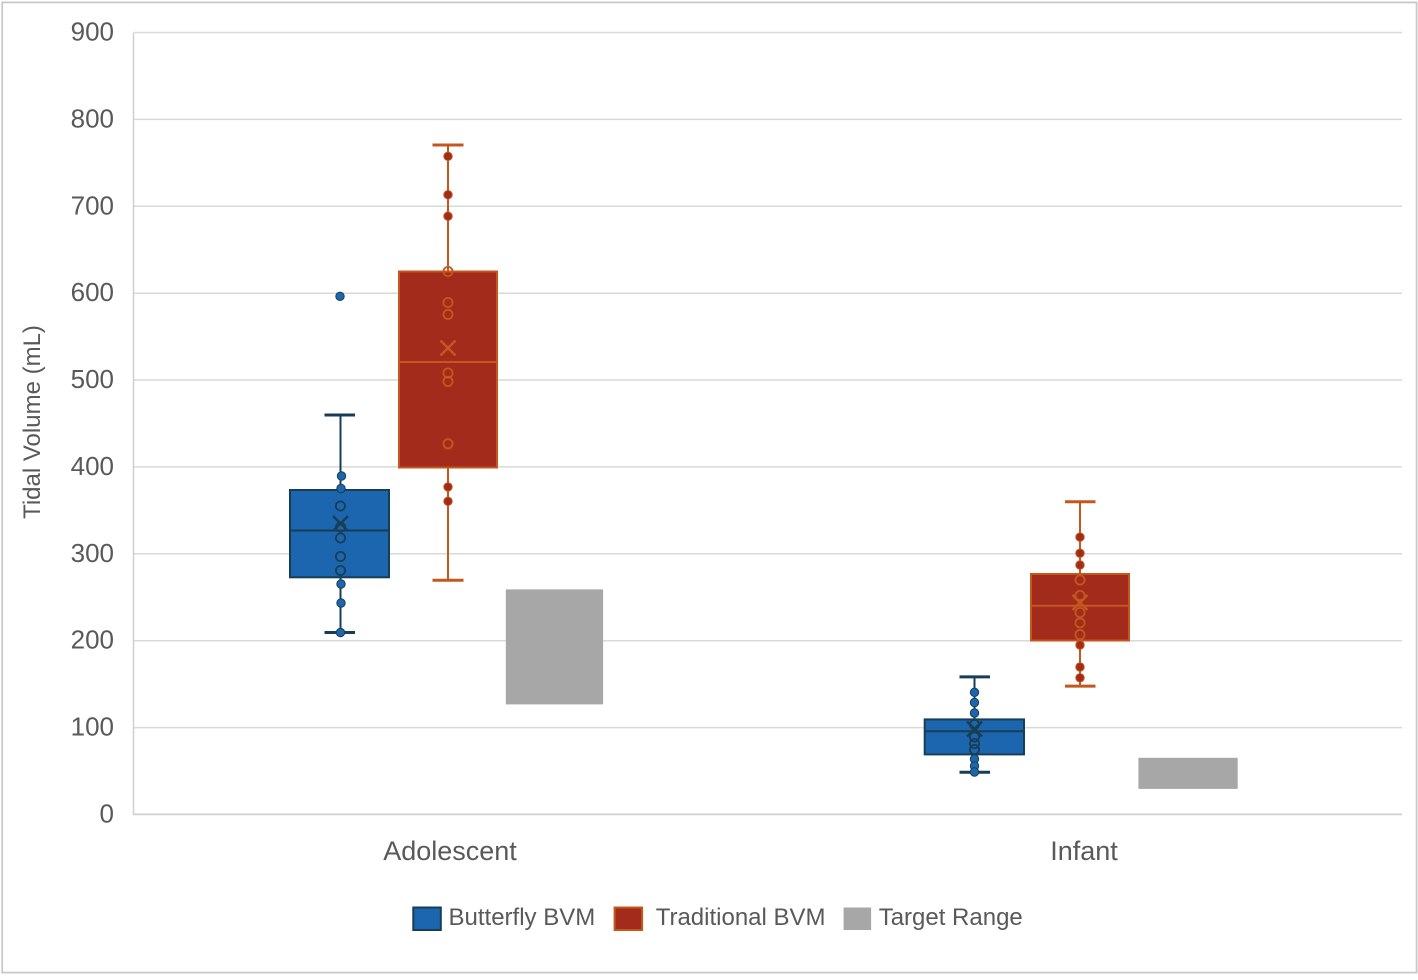 The height and width of the screenshot is (980, 1418). Describe the element at coordinates (92, 466) in the screenshot. I see `svg-text: 400` at that location.